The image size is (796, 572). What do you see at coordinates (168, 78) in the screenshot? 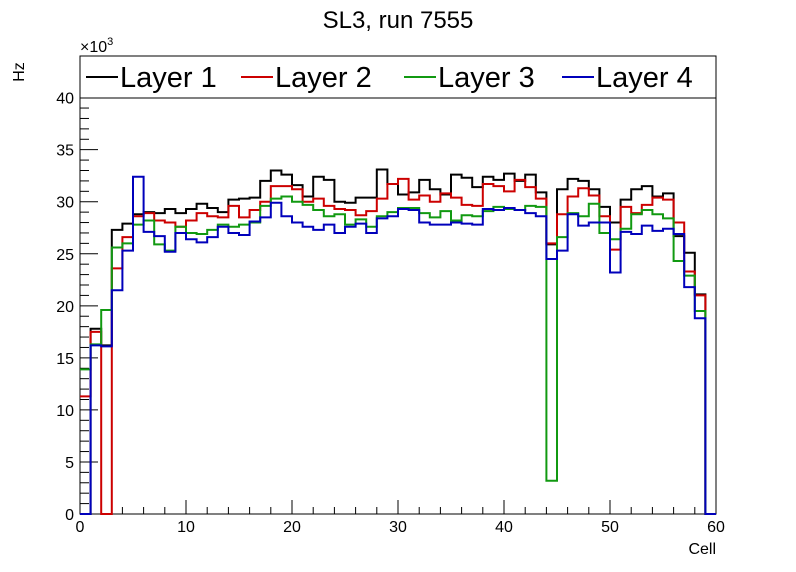
I see `legend-label-layer-1: Layer 1` at bounding box center [168, 78].